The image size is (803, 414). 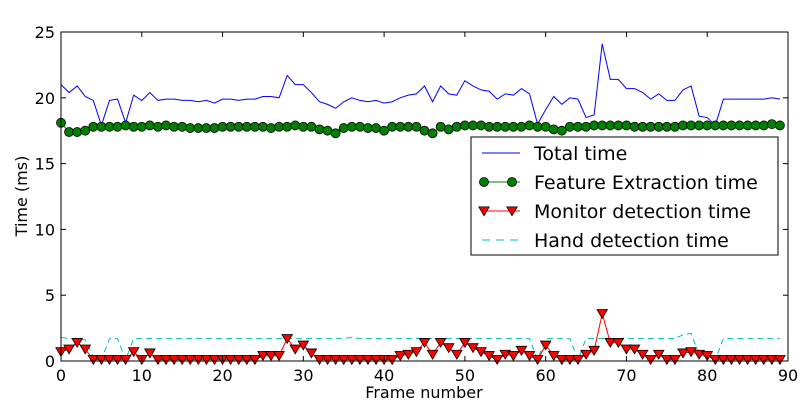 I want to click on x-tick-label: 0, so click(x=61, y=375).